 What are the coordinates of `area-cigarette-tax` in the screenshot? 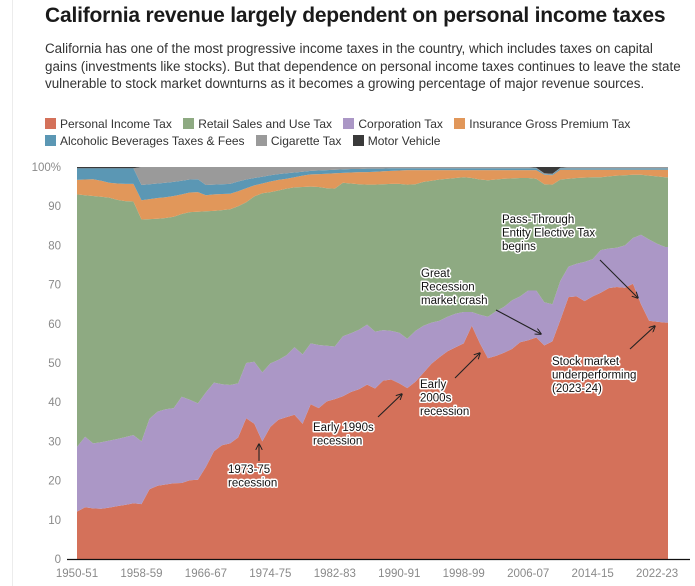 It's located at (372, 176).